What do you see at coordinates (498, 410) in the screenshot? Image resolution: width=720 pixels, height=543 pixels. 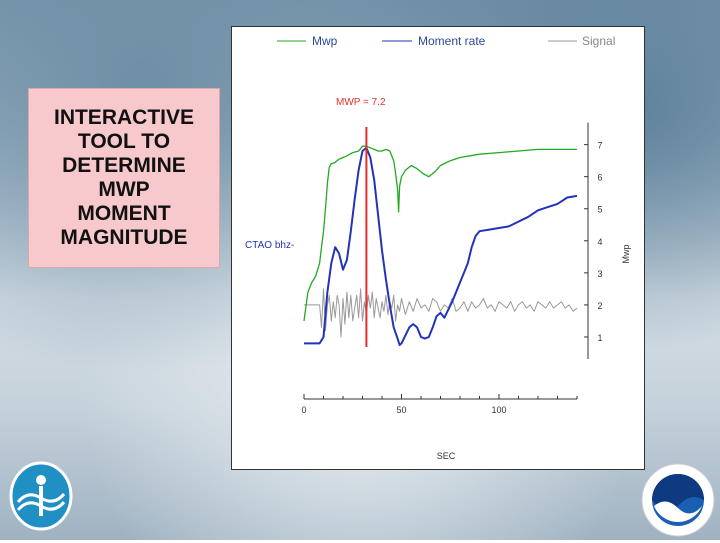 I see `x-tick-label: 100` at bounding box center [498, 410].